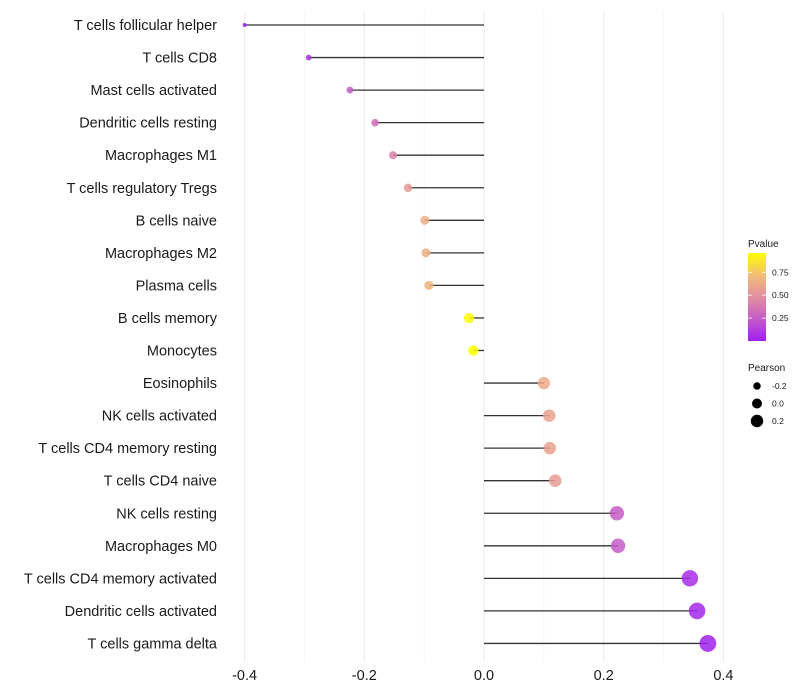  What do you see at coordinates (780, 272) in the screenshot?
I see `colorbar-tick-label: 0.75` at bounding box center [780, 272].